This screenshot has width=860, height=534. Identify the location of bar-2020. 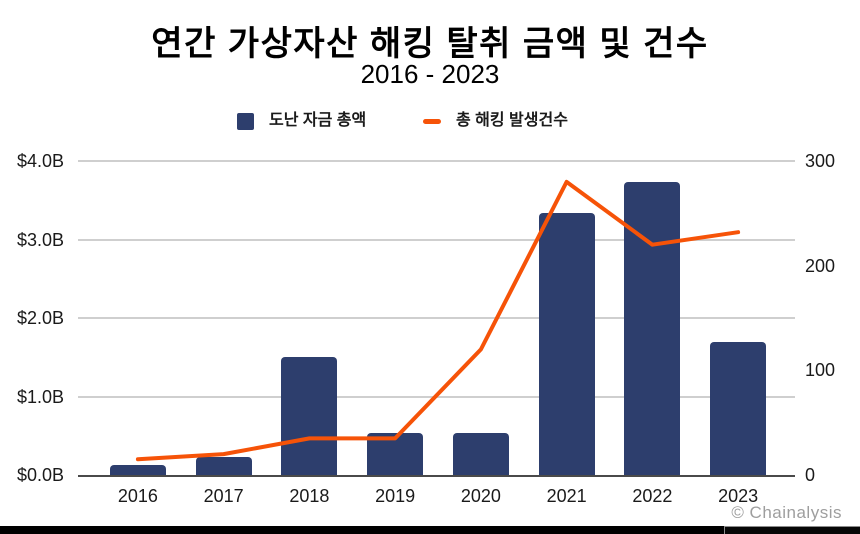
(480, 454).